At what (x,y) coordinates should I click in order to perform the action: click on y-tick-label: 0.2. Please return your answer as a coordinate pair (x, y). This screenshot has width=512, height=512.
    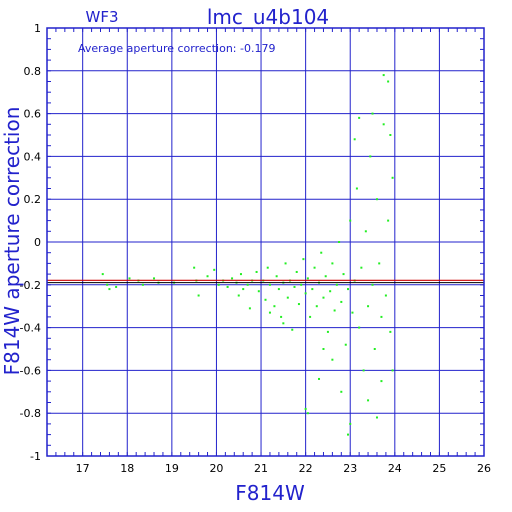
    Looking at the image, I should click on (33, 199).